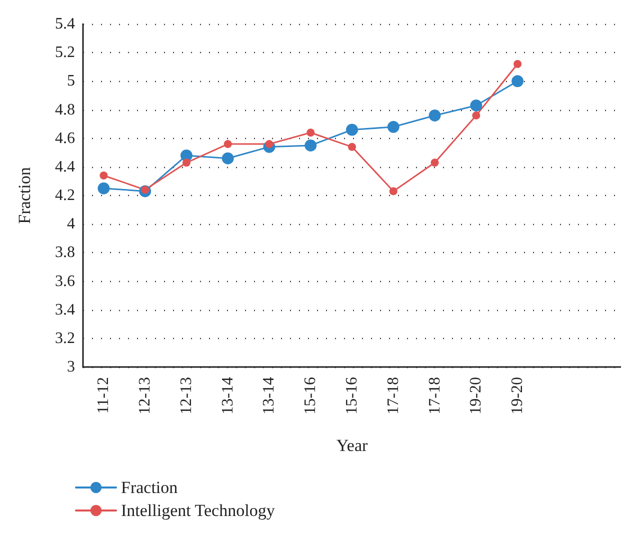  What do you see at coordinates (65, 109) in the screenshot?
I see `y-tick-label: 4.8` at bounding box center [65, 109].